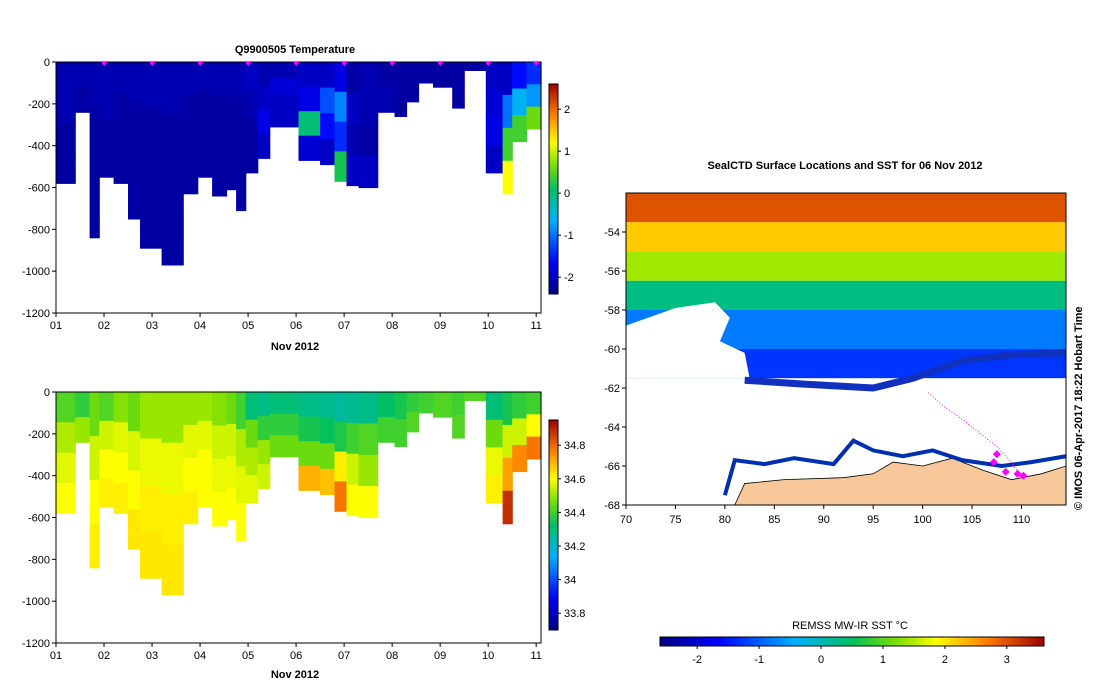 This screenshot has height=700, width=1099. What do you see at coordinates (850, 626) in the screenshot?
I see `sst-colorbar-title: REMSS MW-IR SST °C` at bounding box center [850, 626].